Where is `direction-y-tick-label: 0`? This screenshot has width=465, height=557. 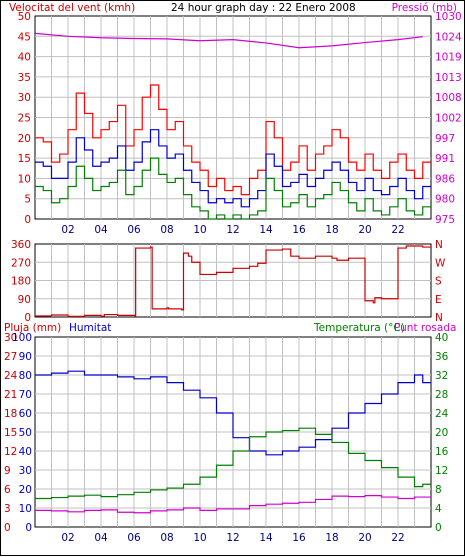
direction-y-tick-label: 0 is located at coordinates (27, 318).